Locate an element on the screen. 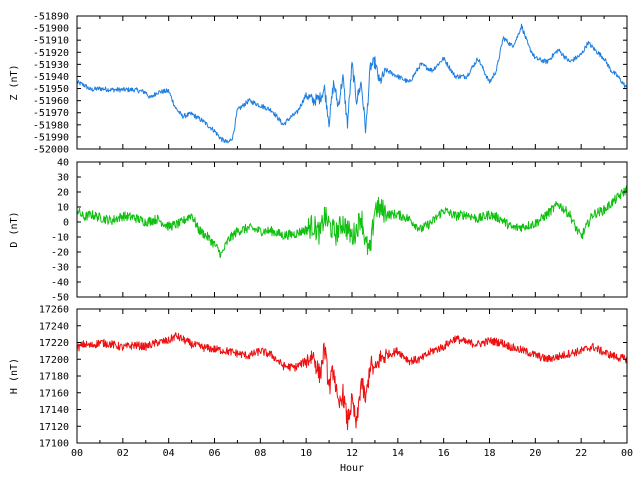  y-tick-label: 17140 is located at coordinates (54, 410).